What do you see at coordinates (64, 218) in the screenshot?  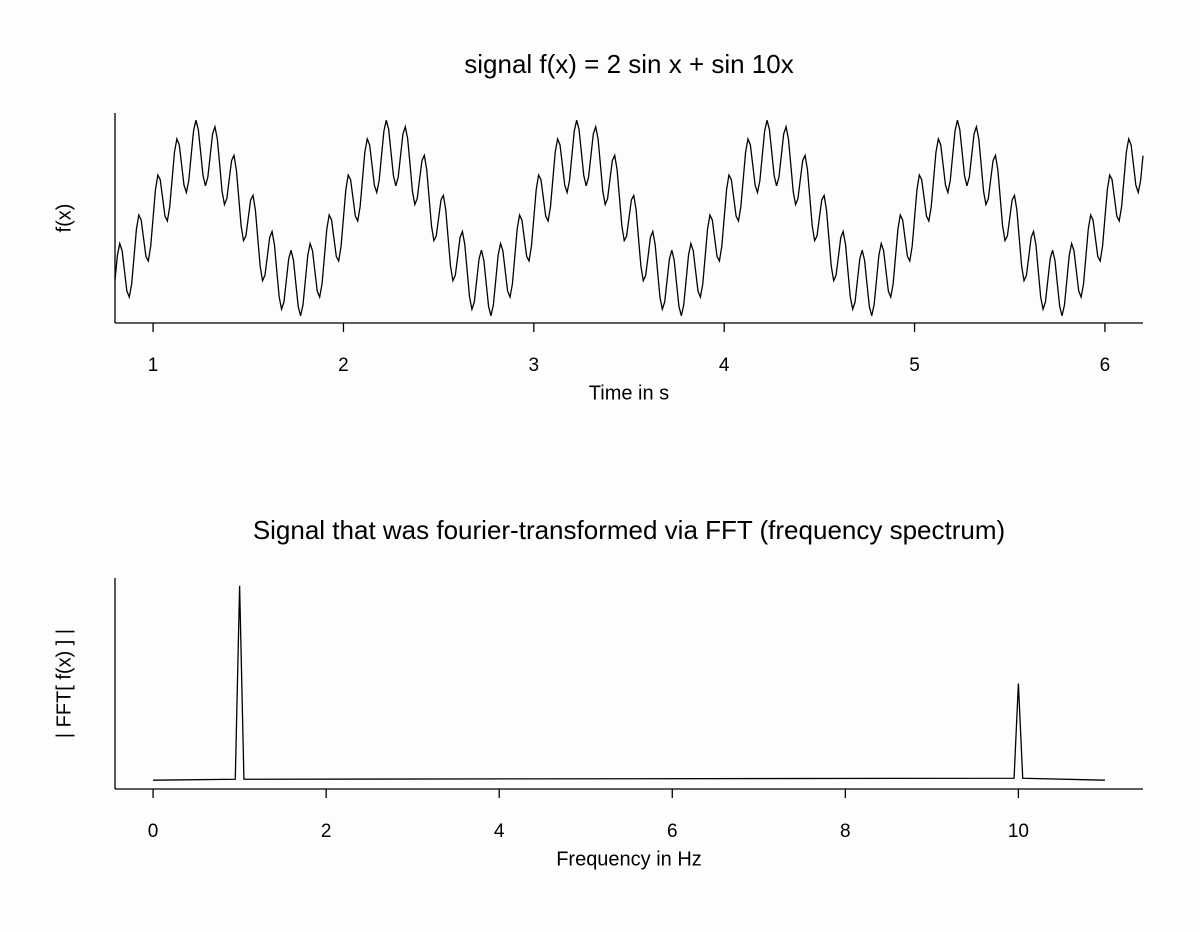 I see `y-axis-label: f(x)` at bounding box center [64, 218].